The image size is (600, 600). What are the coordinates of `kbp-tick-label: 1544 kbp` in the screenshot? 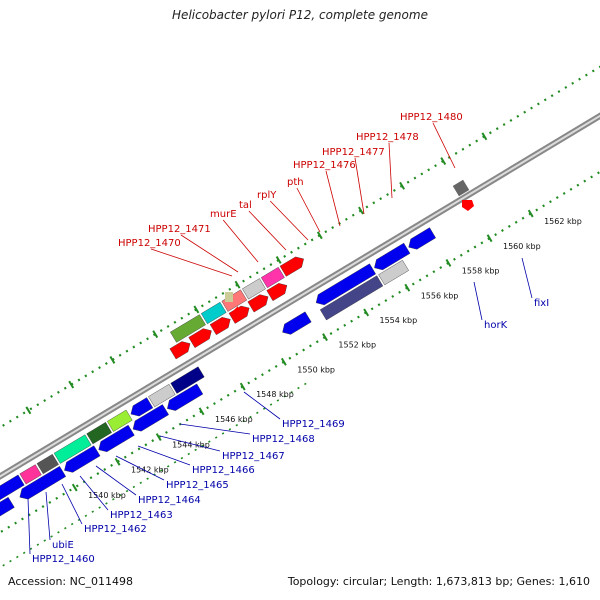 It's located at (191, 445).